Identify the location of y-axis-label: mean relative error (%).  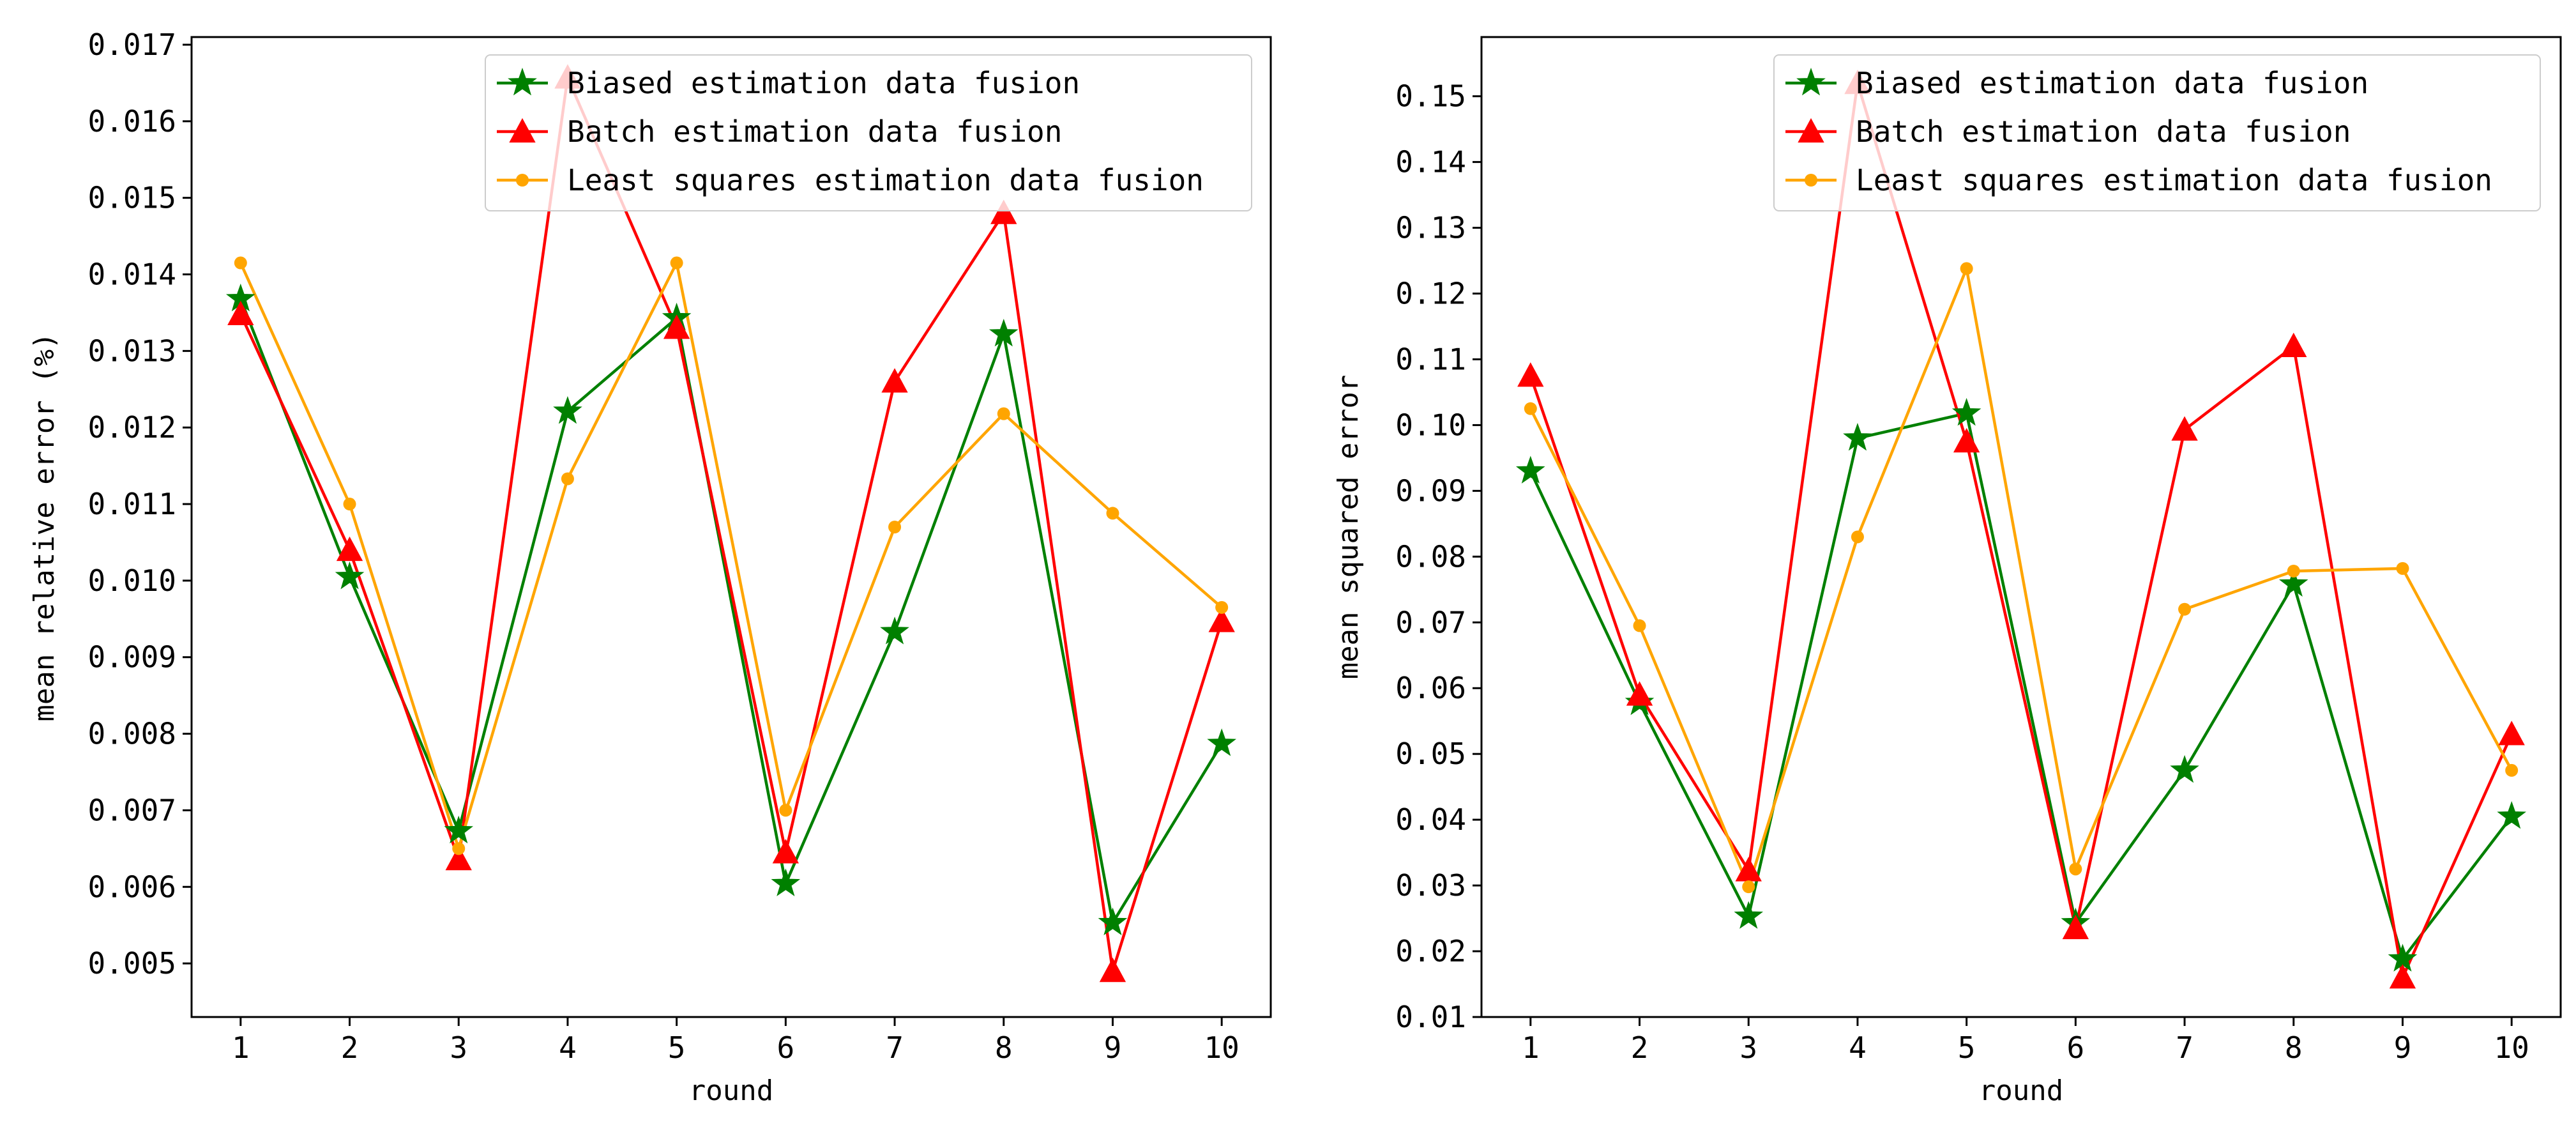
(45, 526).